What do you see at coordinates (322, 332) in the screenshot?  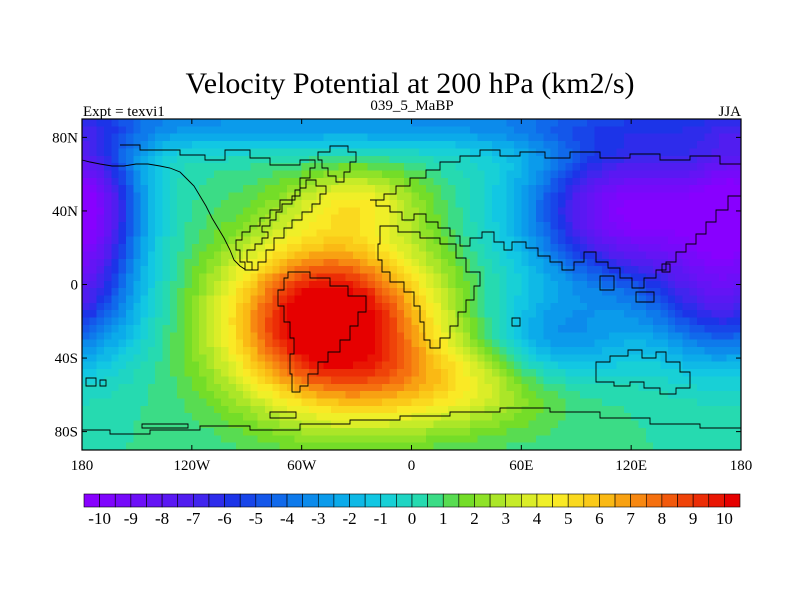 I see `south-america-outline` at bounding box center [322, 332].